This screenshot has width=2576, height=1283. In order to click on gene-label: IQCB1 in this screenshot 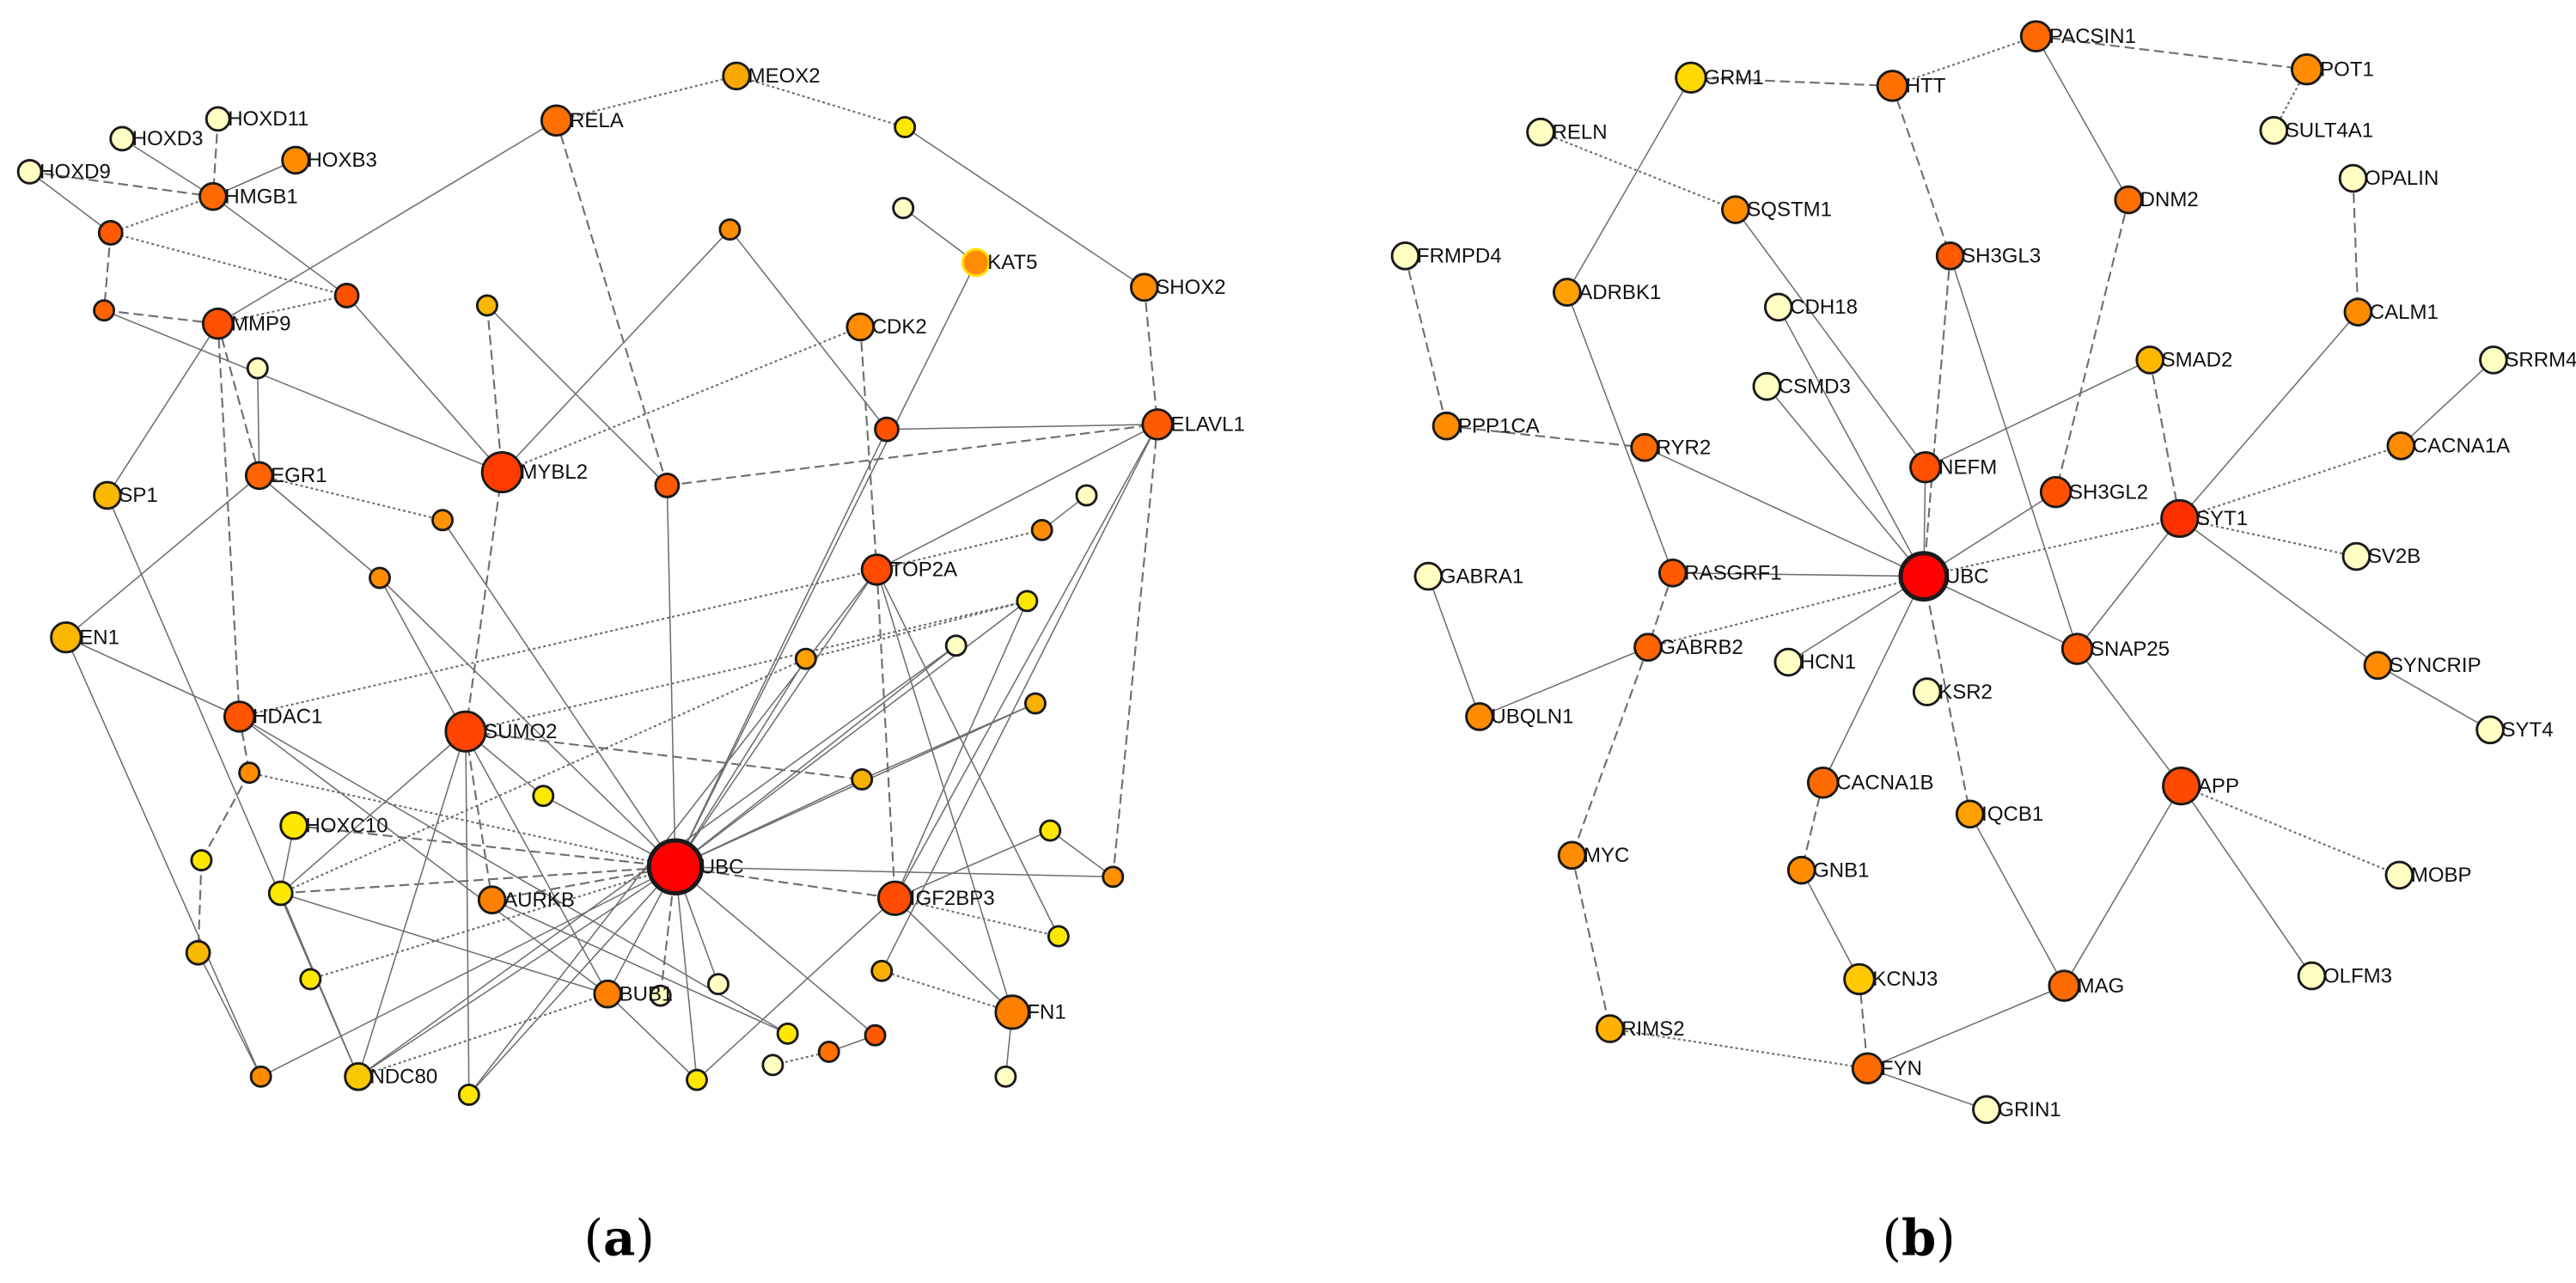, I will do `click(2012, 814)`.